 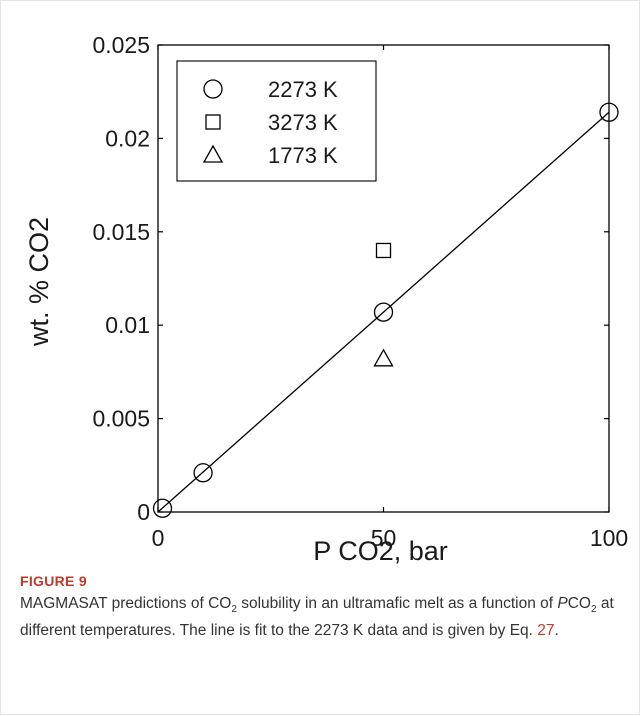 I want to click on legend-label: 2273 K, so click(x=303, y=89).